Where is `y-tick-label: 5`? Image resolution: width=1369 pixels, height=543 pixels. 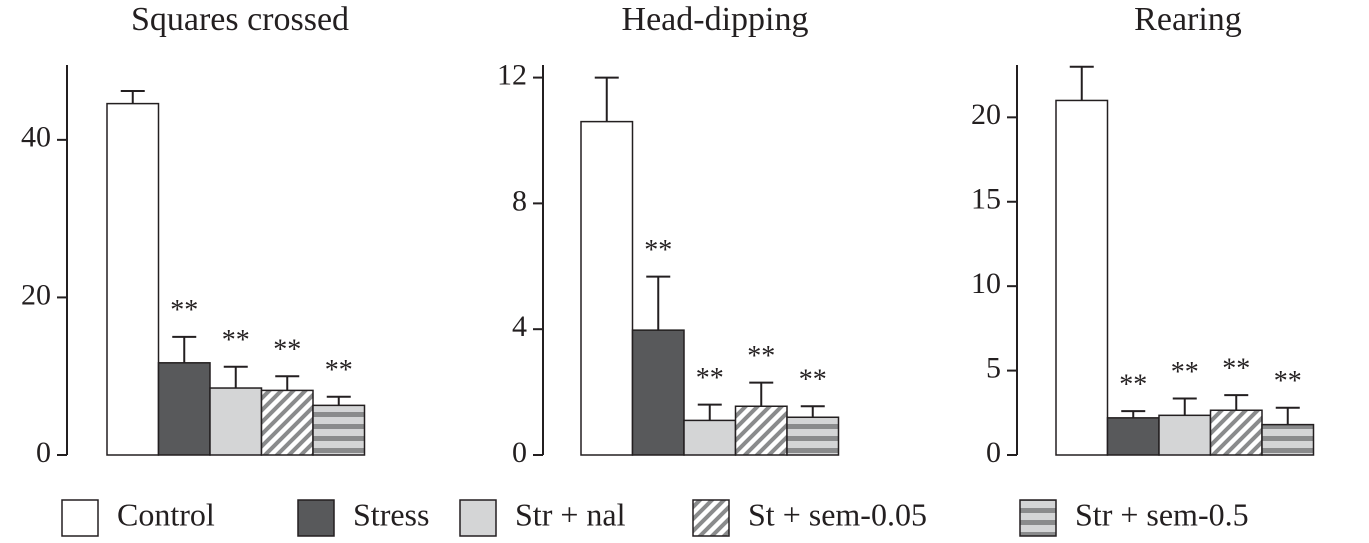 y-tick-label: 5 is located at coordinates (993, 367).